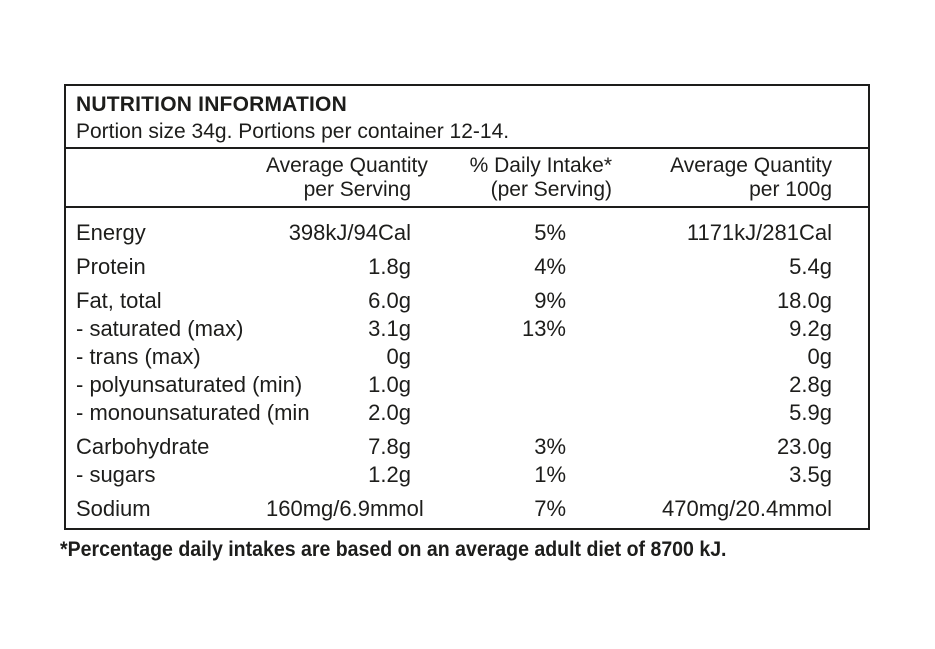 Image resolution: width=935 pixels, height=649 pixels. I want to click on column-header-per-serving-line2: per Serving, so click(357, 189).